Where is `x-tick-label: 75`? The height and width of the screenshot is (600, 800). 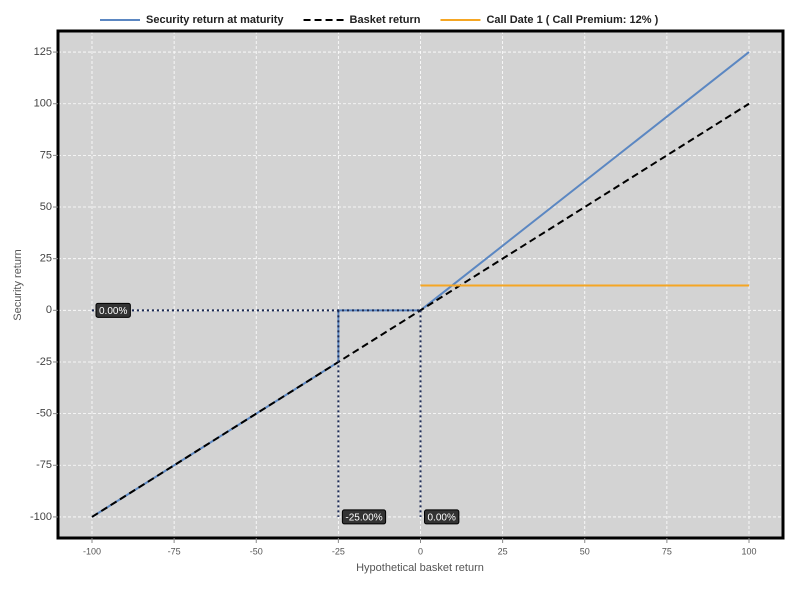 x-tick-label: 75 is located at coordinates (667, 551).